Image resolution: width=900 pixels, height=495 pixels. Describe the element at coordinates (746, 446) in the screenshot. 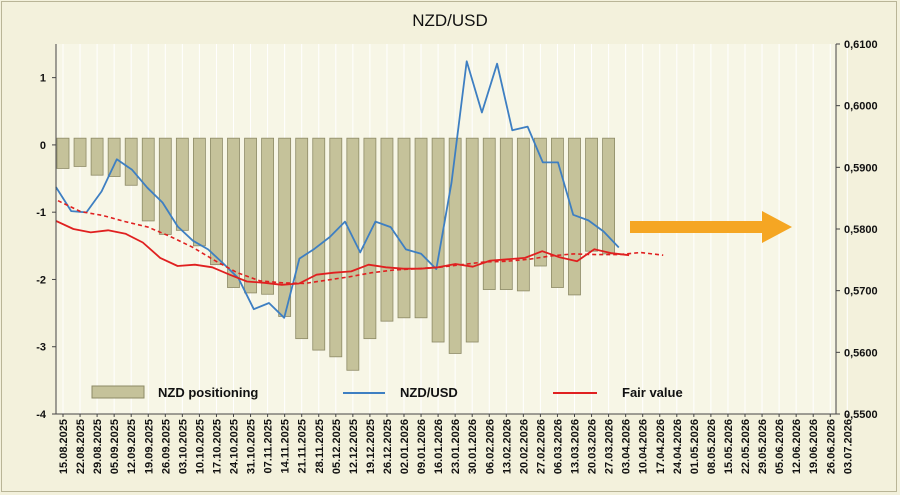

I see `x-tick-label: 22.05.2026` at that location.